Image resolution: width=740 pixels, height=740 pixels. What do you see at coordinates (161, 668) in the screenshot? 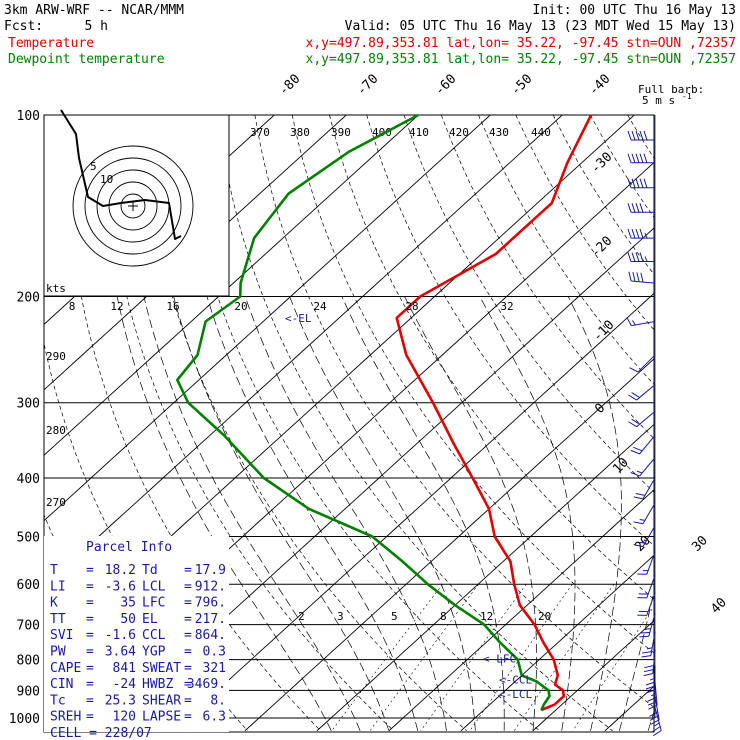
I see `parcel-row-label: SWEAT` at bounding box center [161, 668].